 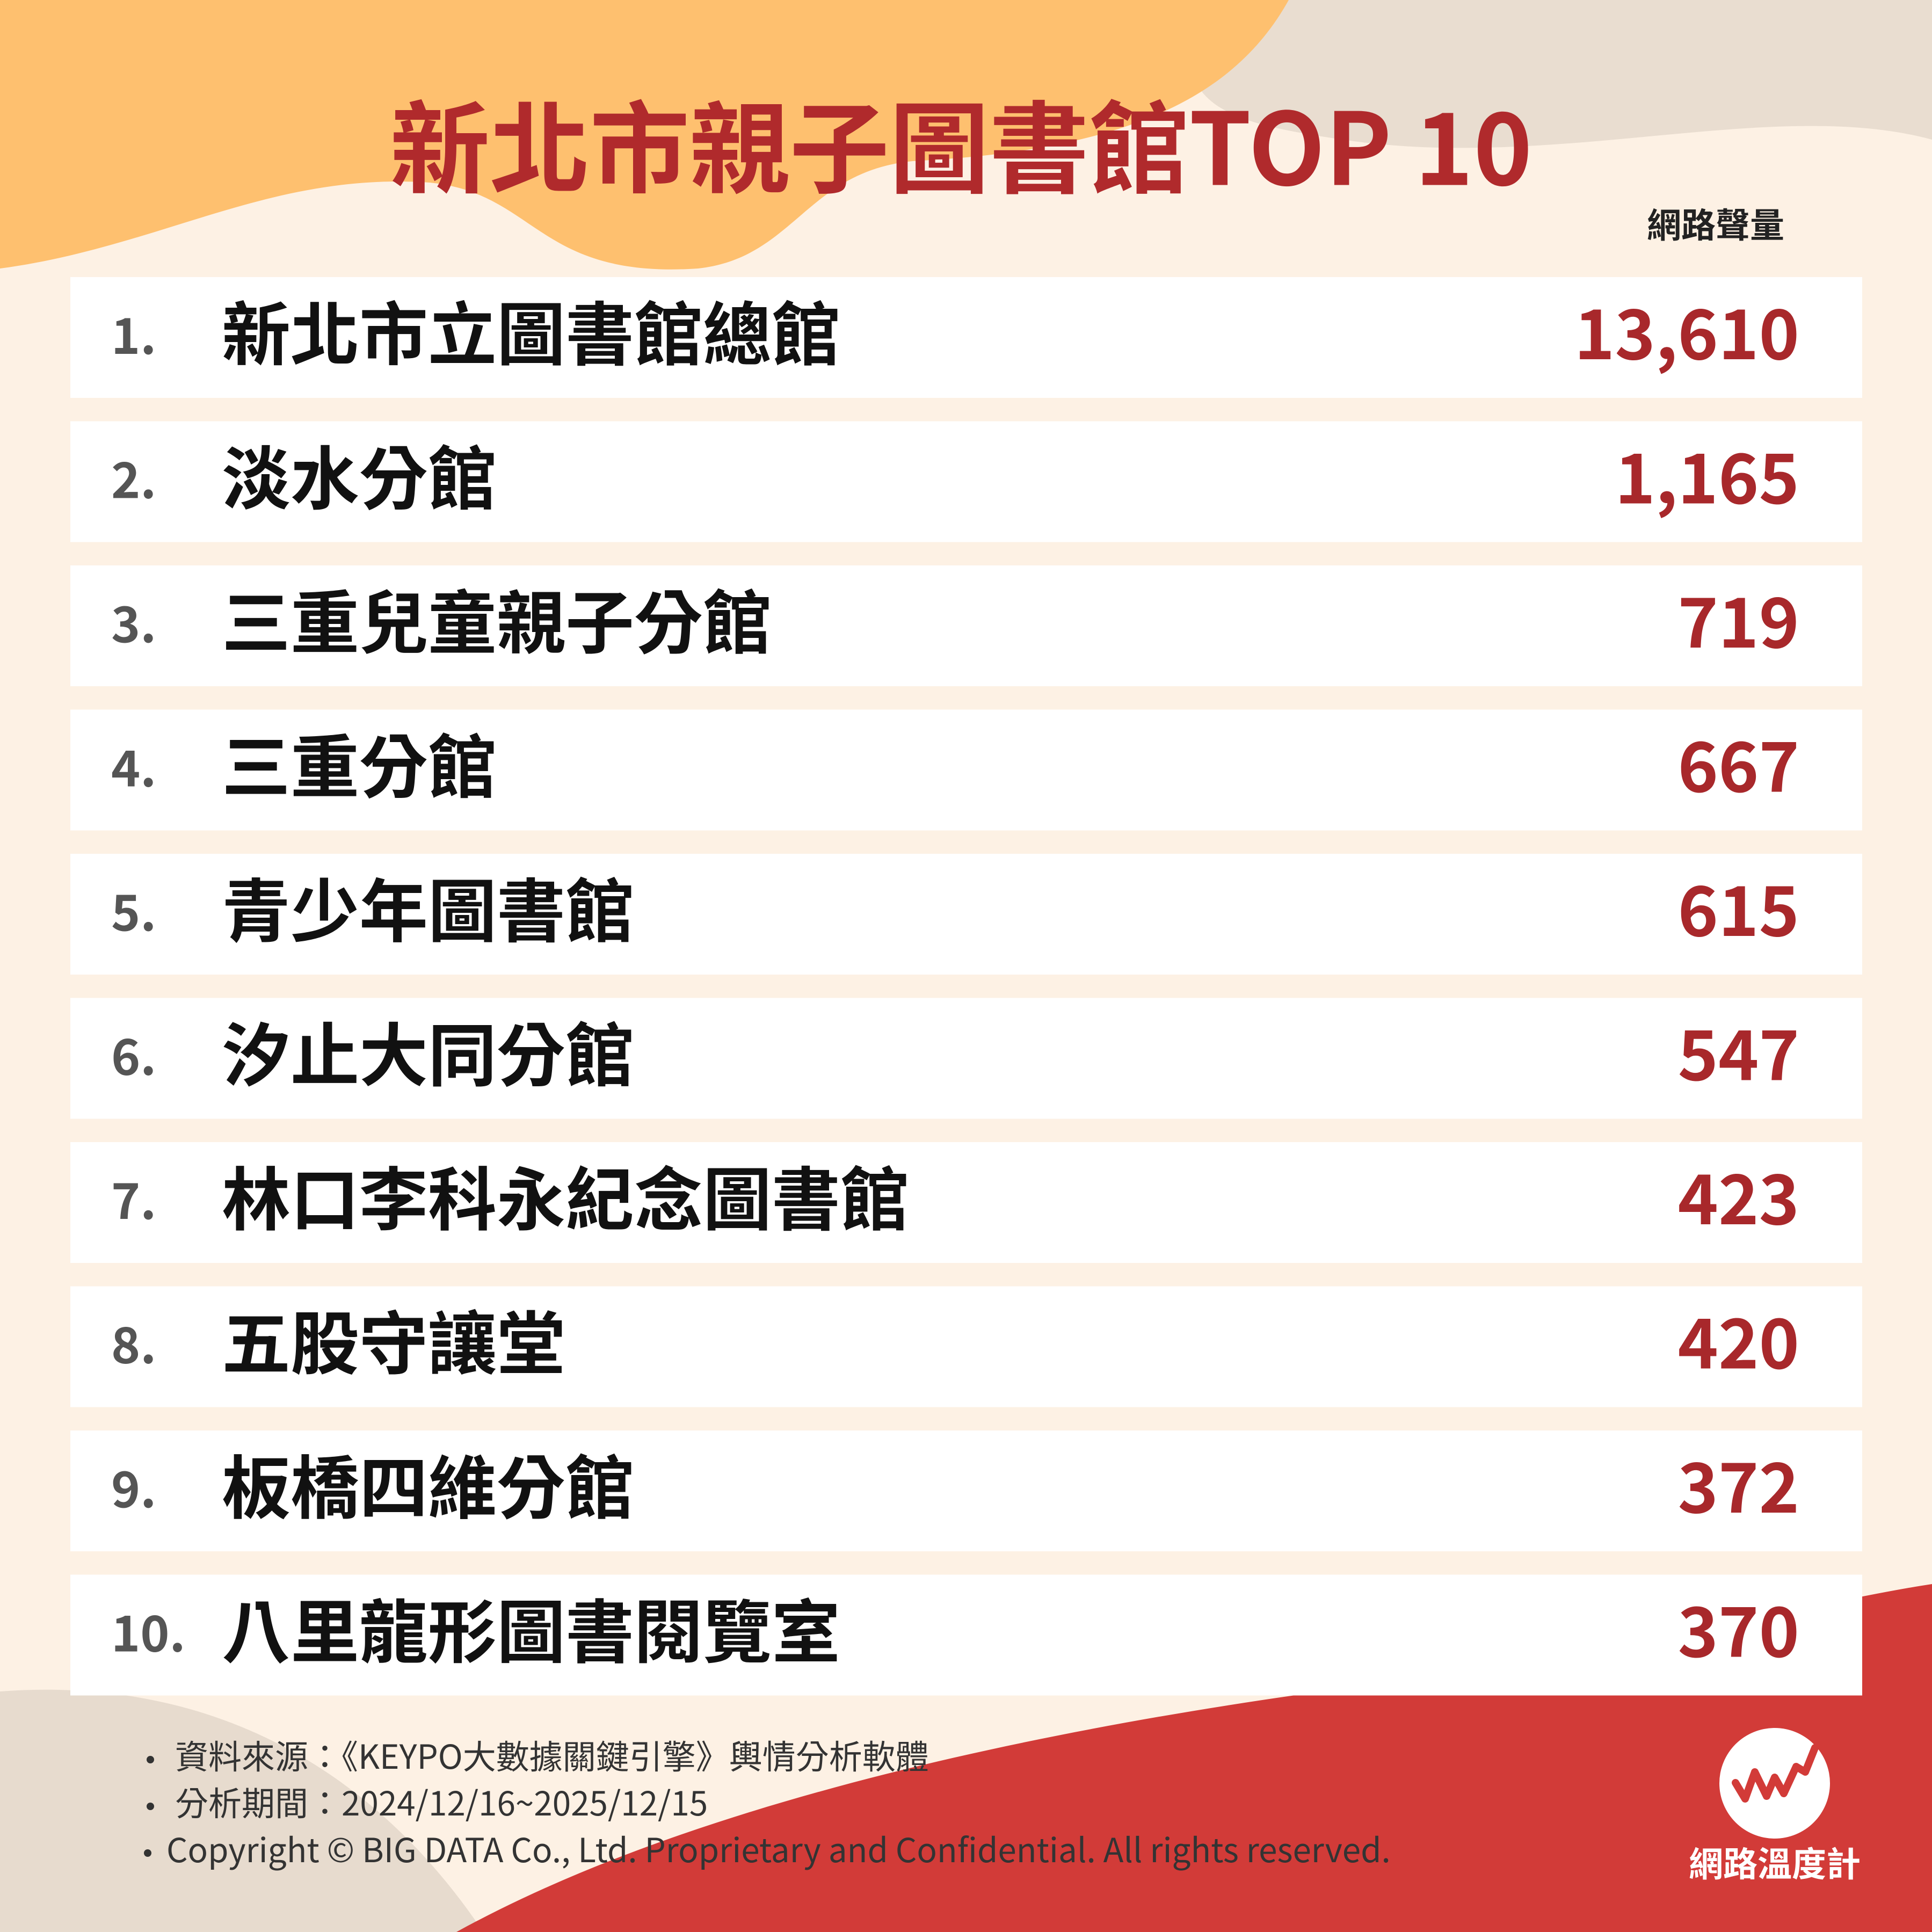 I want to click on library-name: 八里龍形圖書閱覽室, so click(x=531, y=1626).